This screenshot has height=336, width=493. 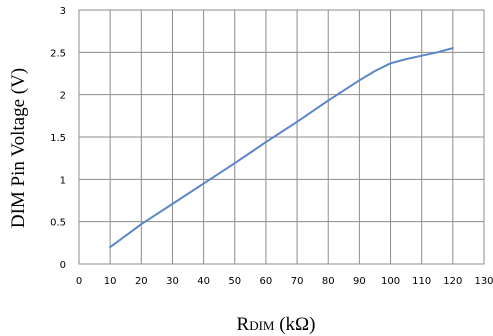 I want to click on x-axis-title: RDIM (kΩ), so click(x=276, y=324).